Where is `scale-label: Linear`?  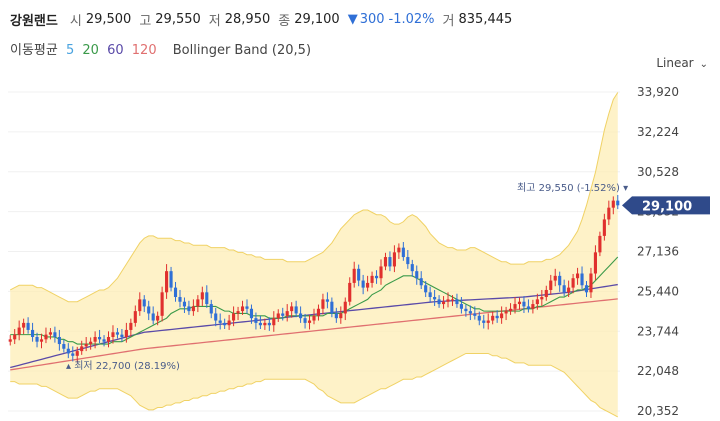
scale-label: Linear is located at coordinates (675, 63).